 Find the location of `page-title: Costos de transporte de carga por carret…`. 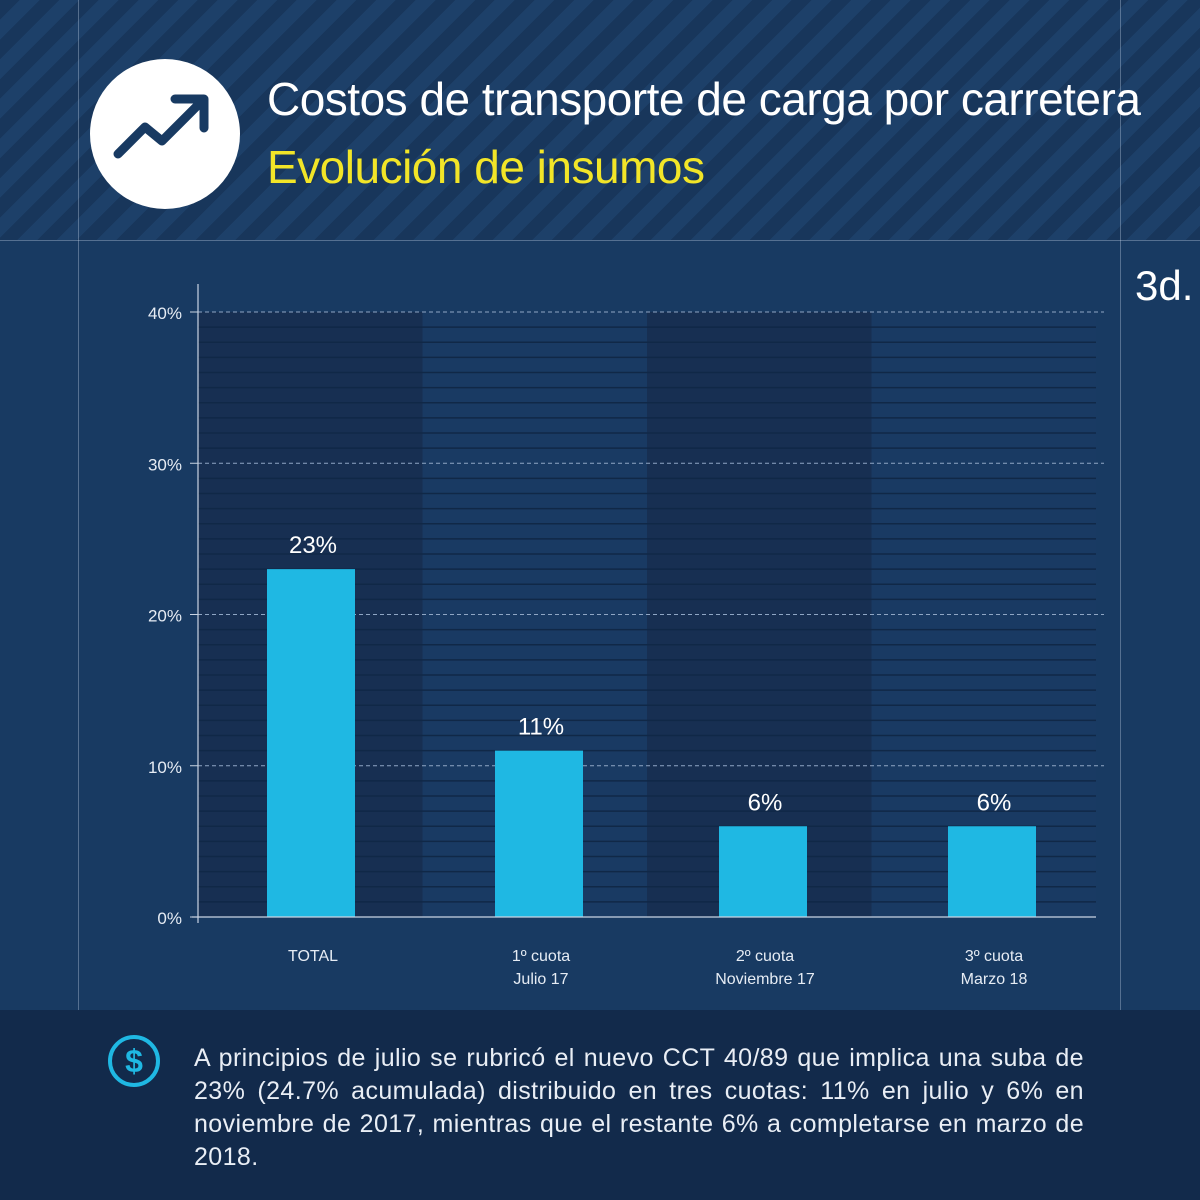

page-title: Costos de transporte de carga por carret… is located at coordinates (704, 99).